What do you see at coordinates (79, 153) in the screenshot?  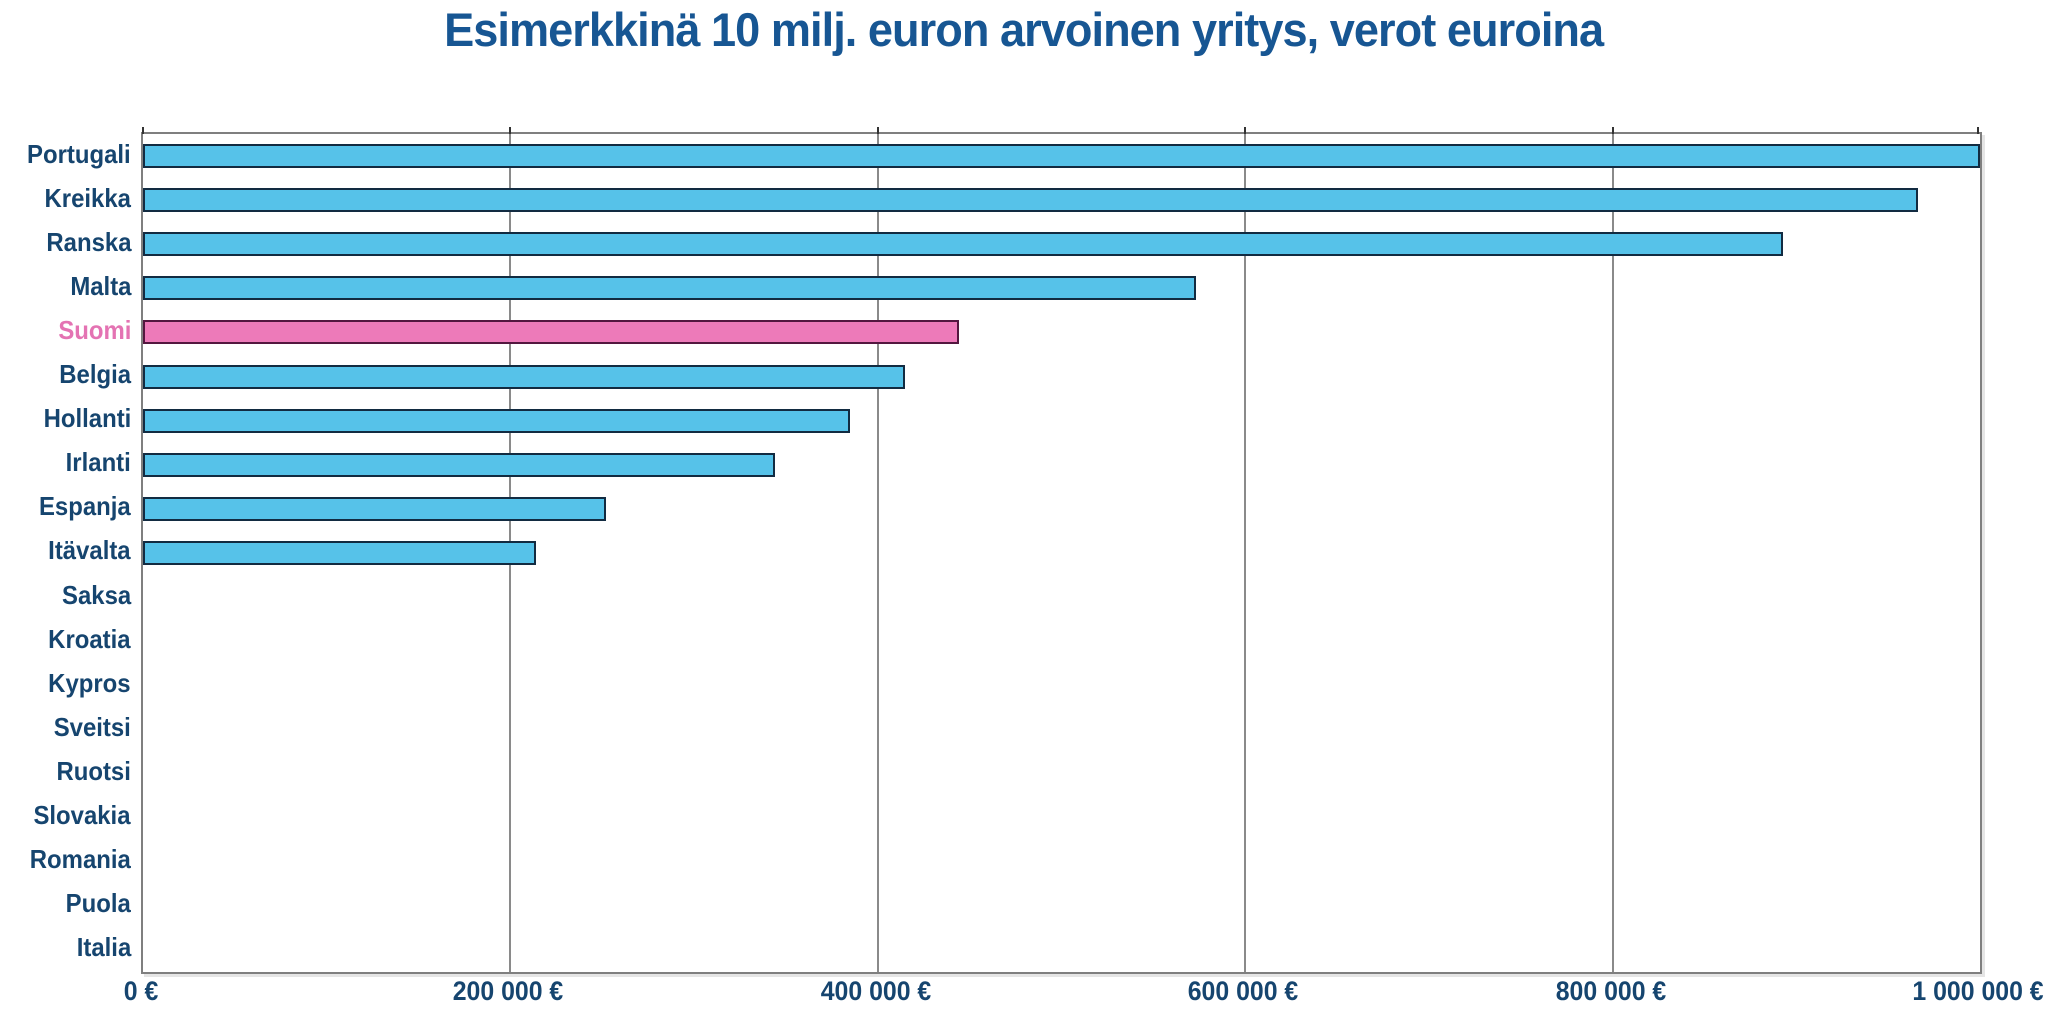 I see `category-label-text: Portugali` at bounding box center [79, 153].